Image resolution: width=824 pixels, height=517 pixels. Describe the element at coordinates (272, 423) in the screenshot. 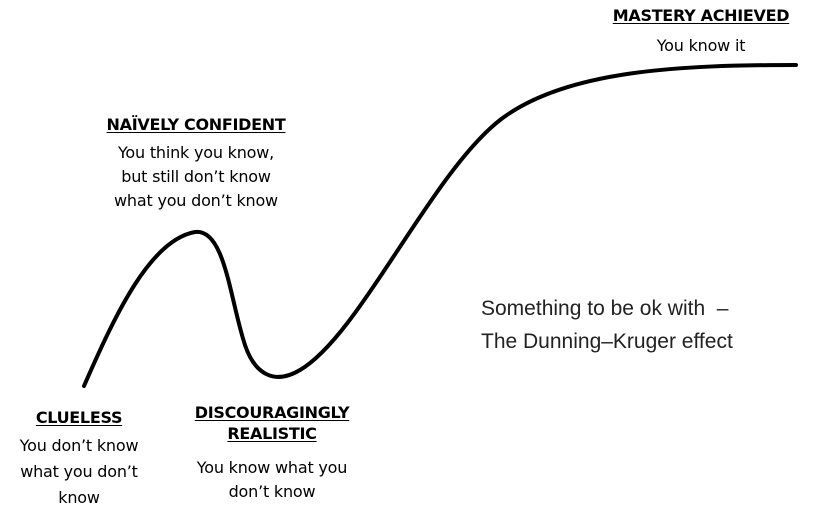

I see `stage-title: DISCOURAGINGLY REALISTIC` at that location.